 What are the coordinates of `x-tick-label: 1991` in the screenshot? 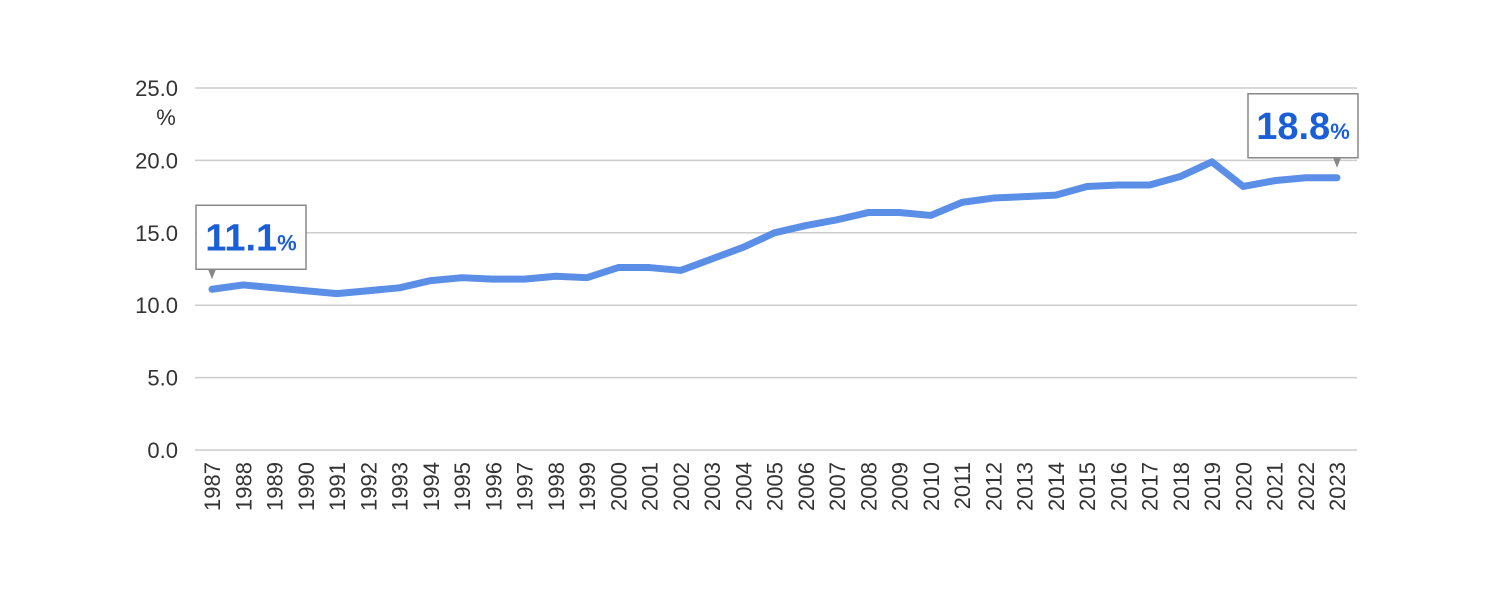 It's located at (337, 486).